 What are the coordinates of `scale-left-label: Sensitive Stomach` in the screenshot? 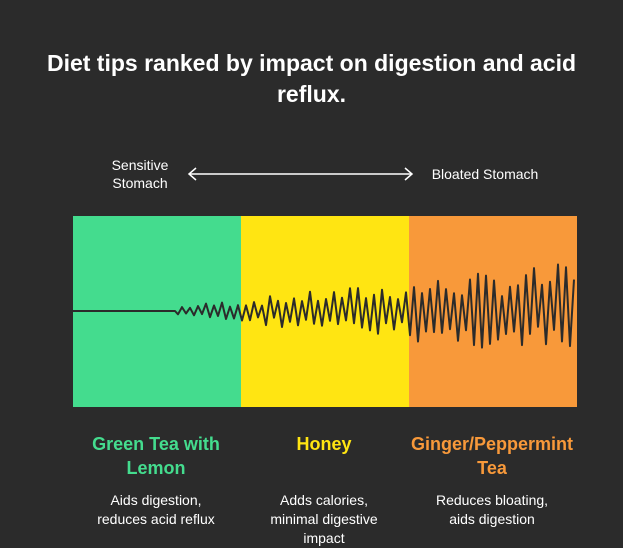 It's located at (140, 174).